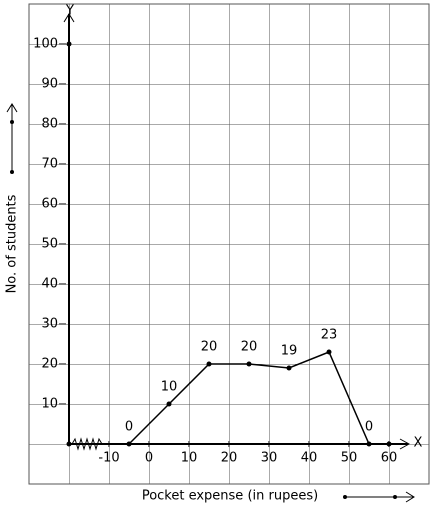  What do you see at coordinates (189, 458) in the screenshot?
I see `x-tick-label: 10` at bounding box center [189, 458].